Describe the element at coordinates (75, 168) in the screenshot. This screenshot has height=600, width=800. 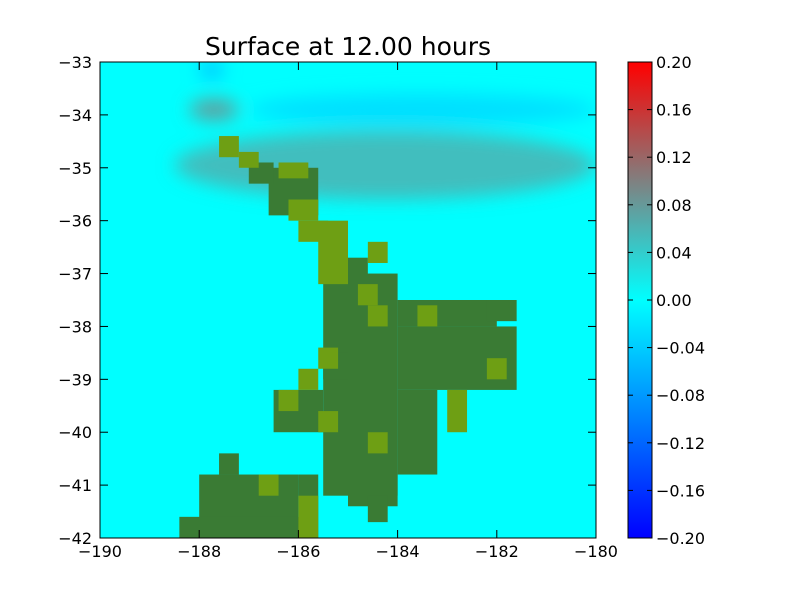
I see `y-tick-label: −35` at that location.